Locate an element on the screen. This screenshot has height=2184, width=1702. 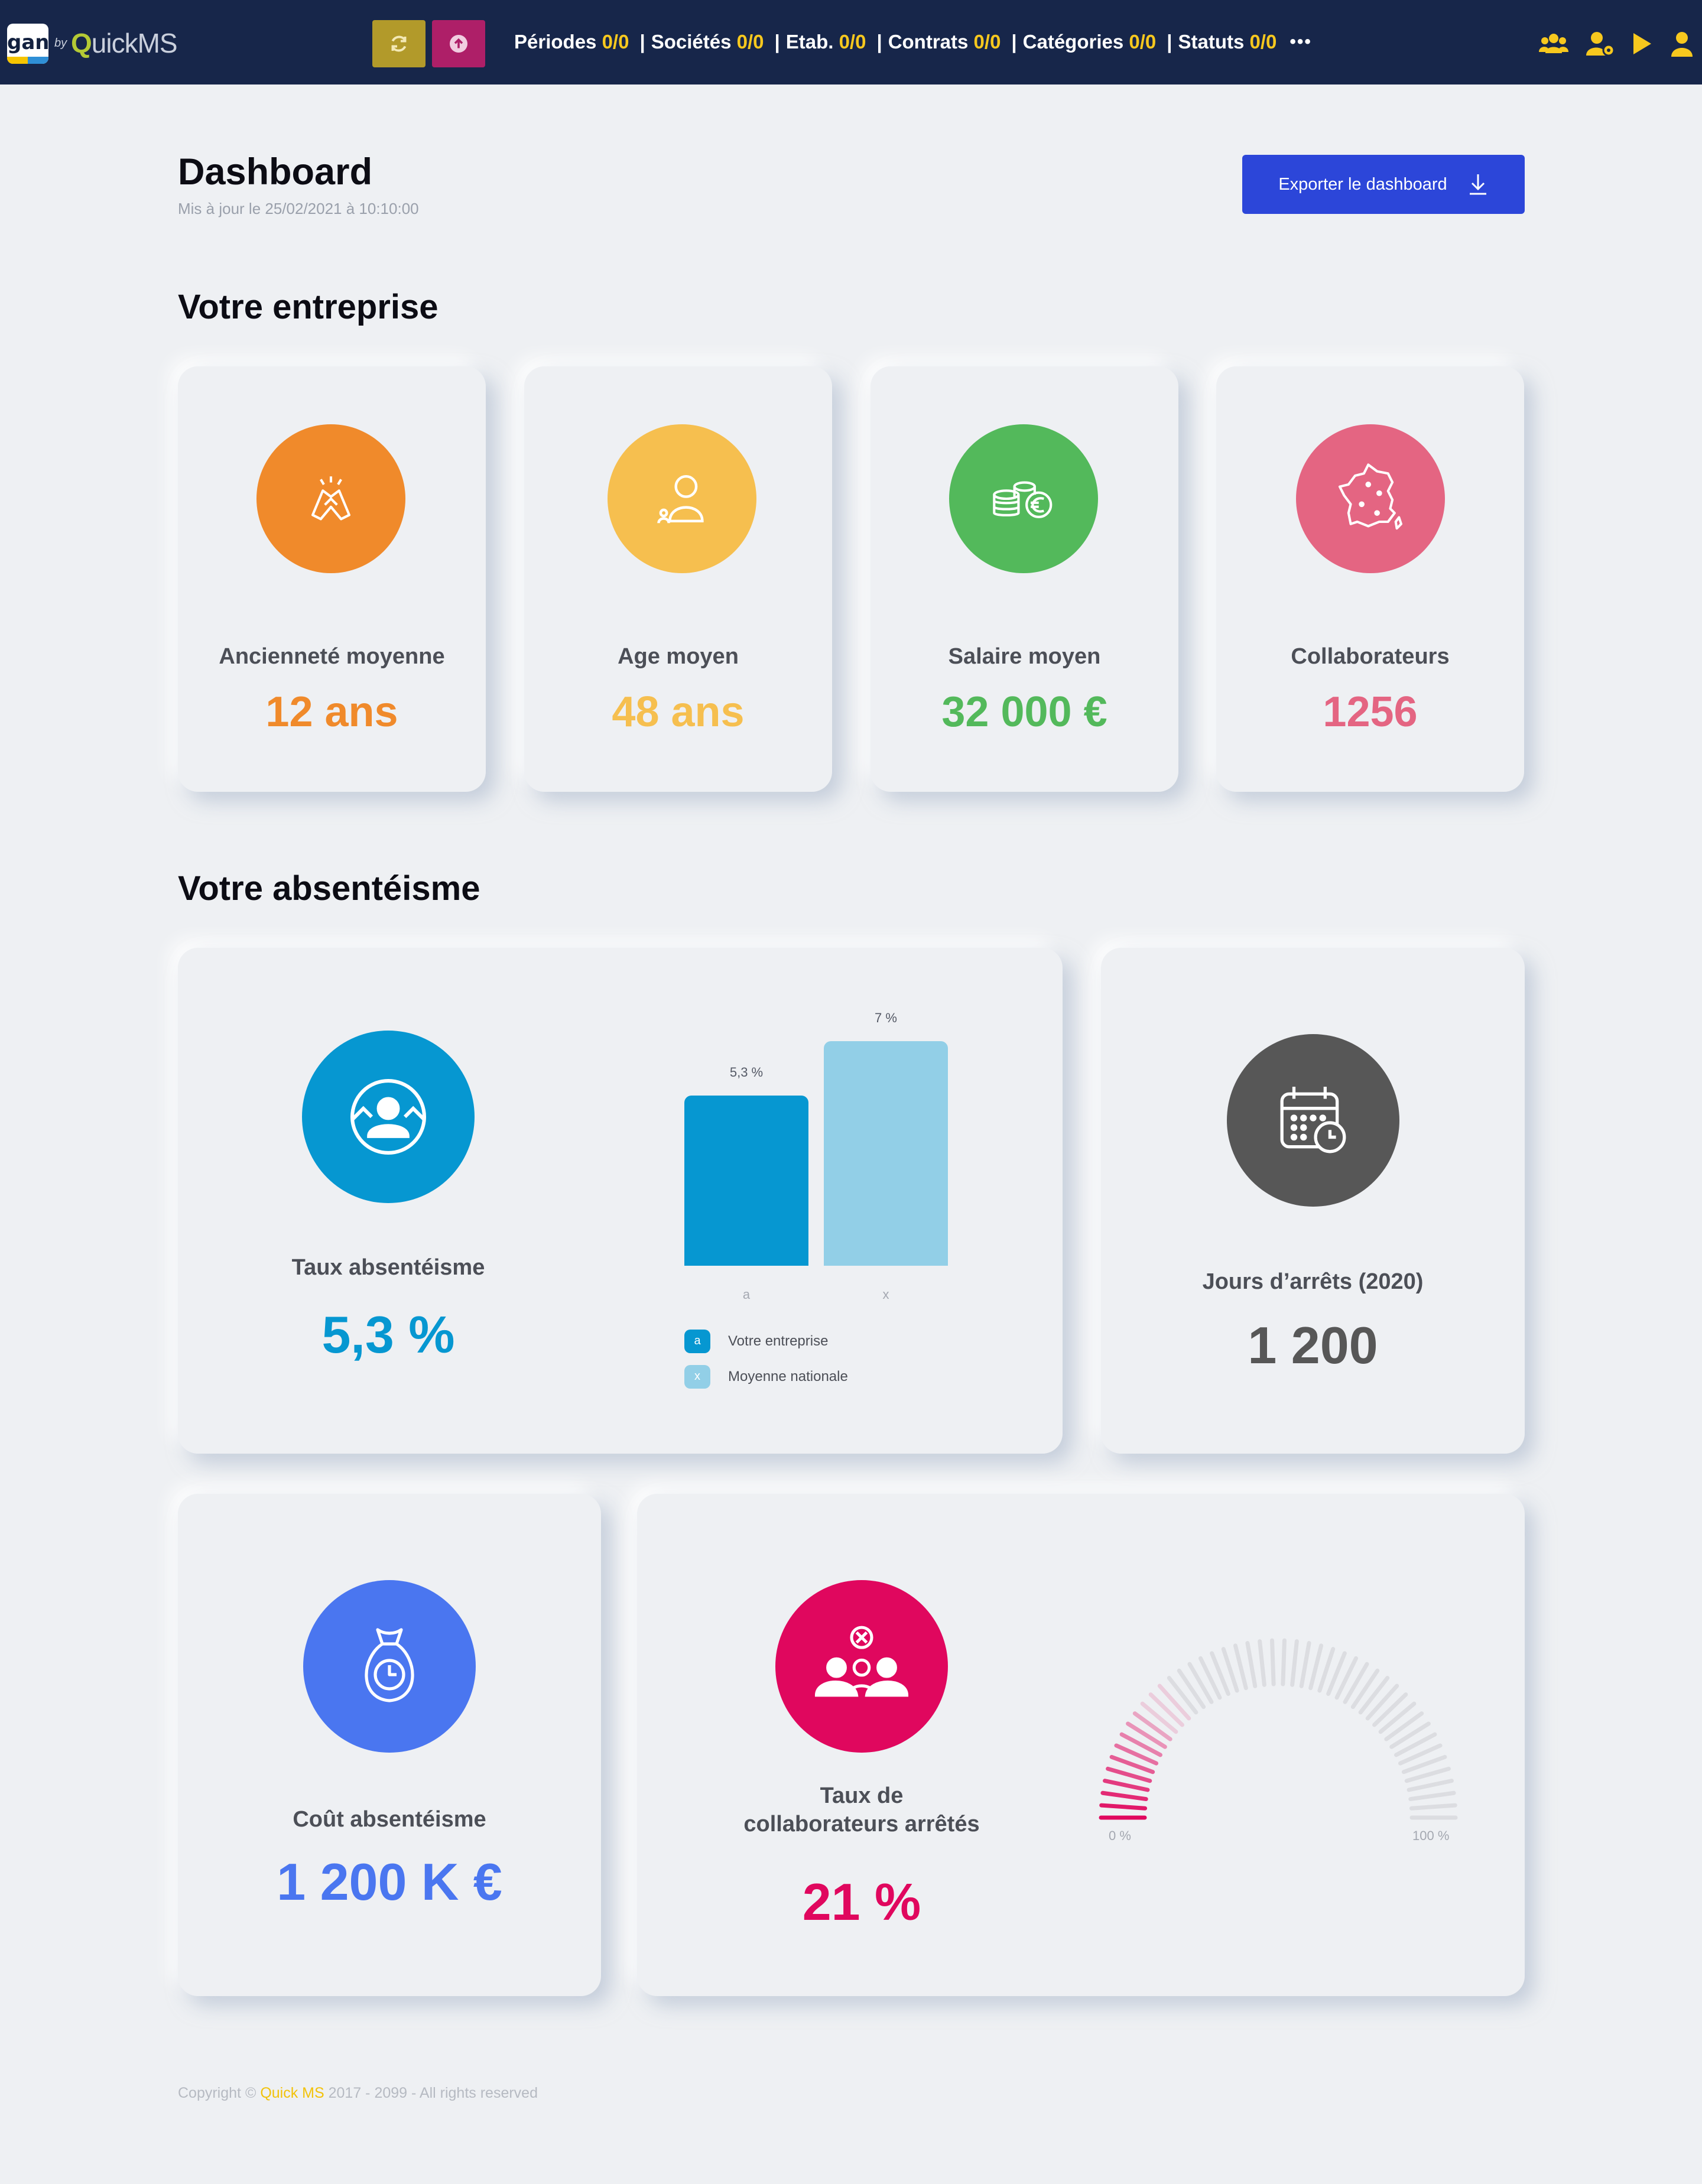
gauge-max-label: 100 % is located at coordinates (1431, 1835).